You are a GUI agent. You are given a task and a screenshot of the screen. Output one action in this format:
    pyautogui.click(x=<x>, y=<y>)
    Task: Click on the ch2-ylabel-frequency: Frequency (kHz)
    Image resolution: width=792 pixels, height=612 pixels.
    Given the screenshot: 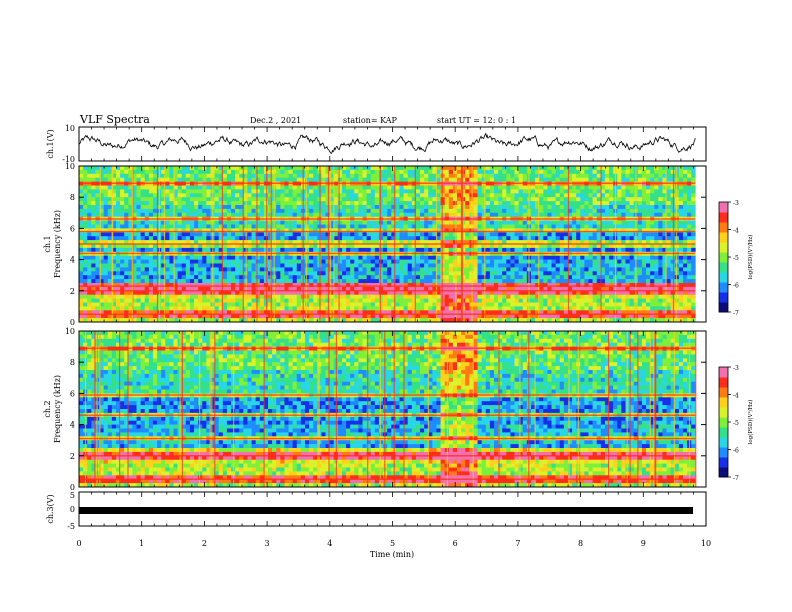 What is the action you would take?
    pyautogui.click(x=57, y=409)
    